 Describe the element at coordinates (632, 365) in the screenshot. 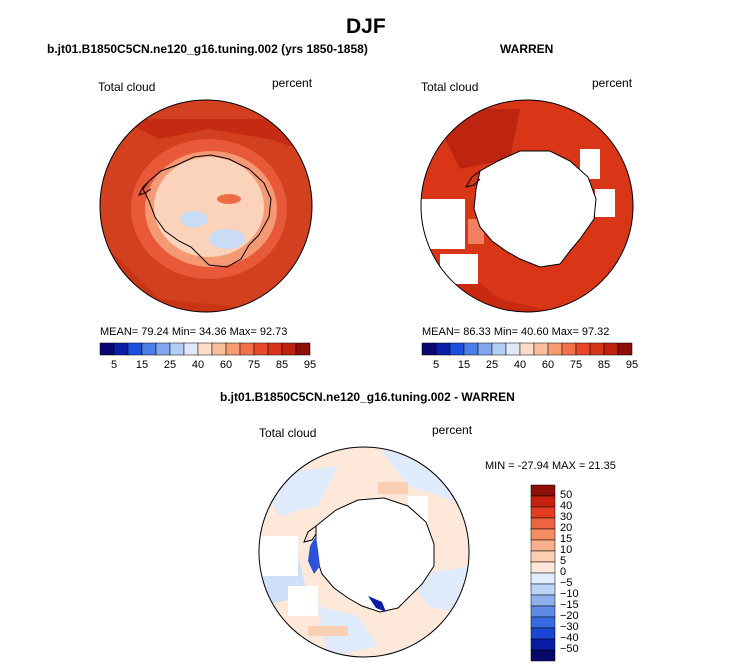

I see `panel-2-colorbar-tick-label: 95` at that location.